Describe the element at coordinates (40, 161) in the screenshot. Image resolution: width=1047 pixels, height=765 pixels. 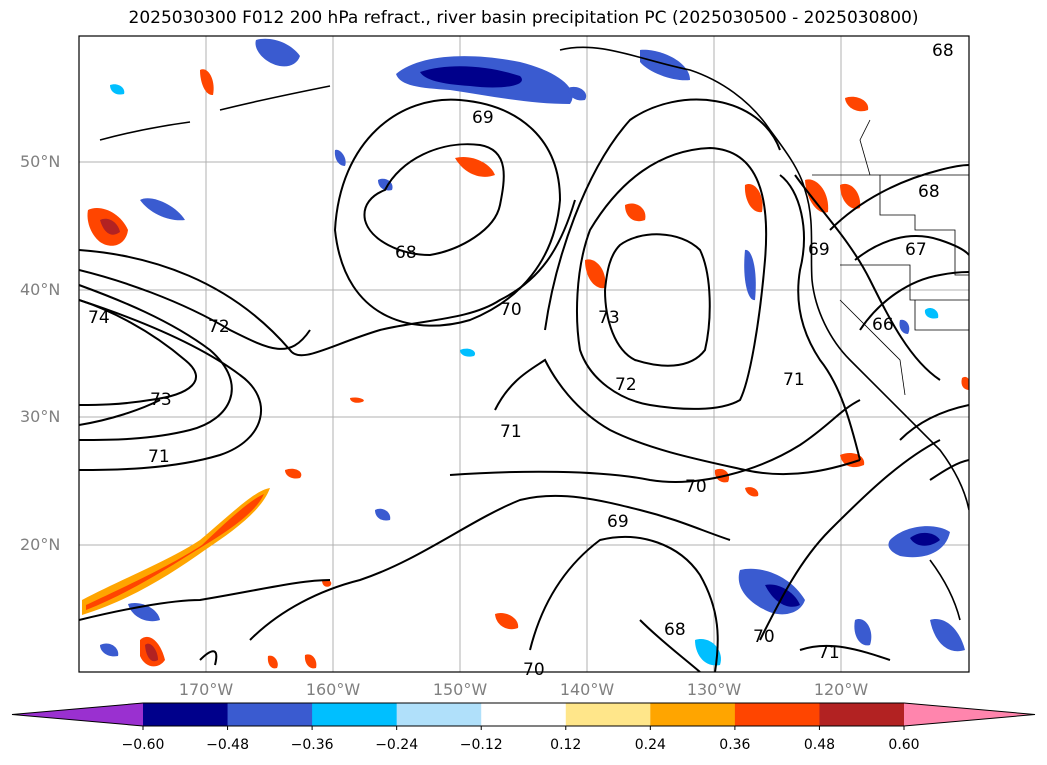
I see `lat-label: 50°N` at that location.